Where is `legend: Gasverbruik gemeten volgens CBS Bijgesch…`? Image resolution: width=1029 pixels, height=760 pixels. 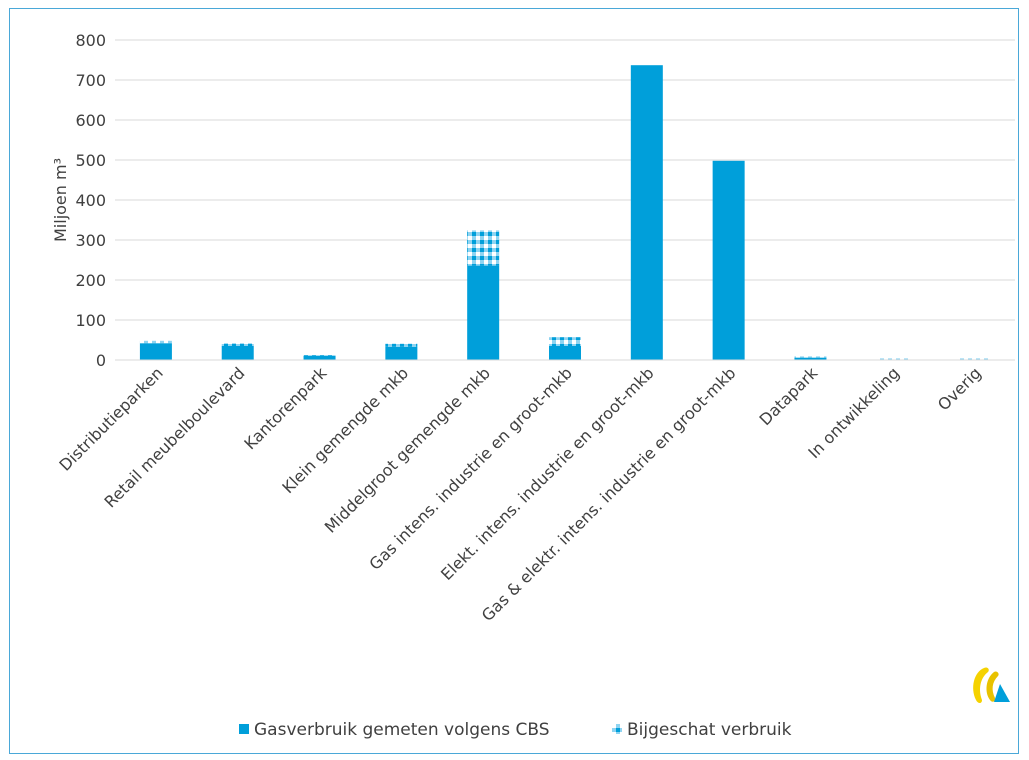
legend: Gasverbruik gemeten volgens CBS Bijgesch… is located at coordinates (515, 730).